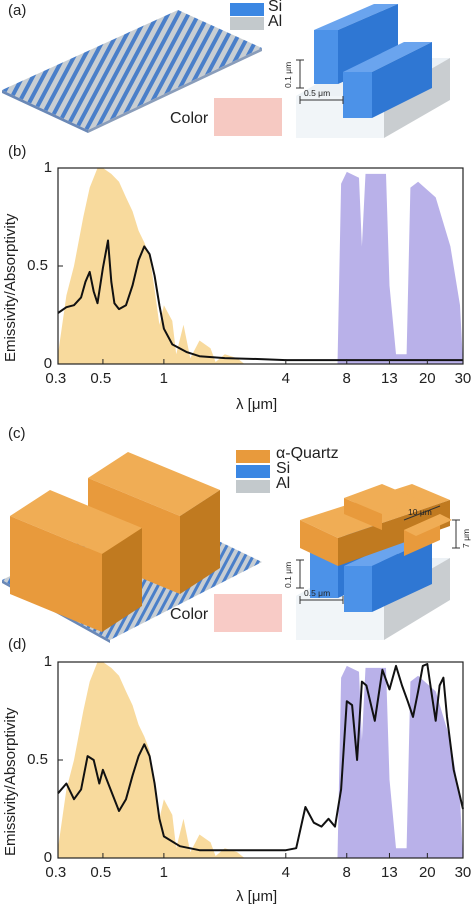 The image size is (474, 908). I want to click on legend-si-label-a: Si, so click(275, 7).